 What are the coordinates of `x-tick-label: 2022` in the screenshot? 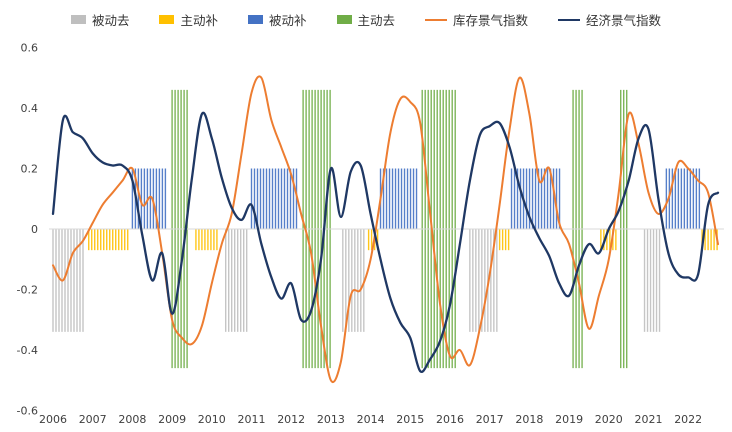 It's located at (688, 419).